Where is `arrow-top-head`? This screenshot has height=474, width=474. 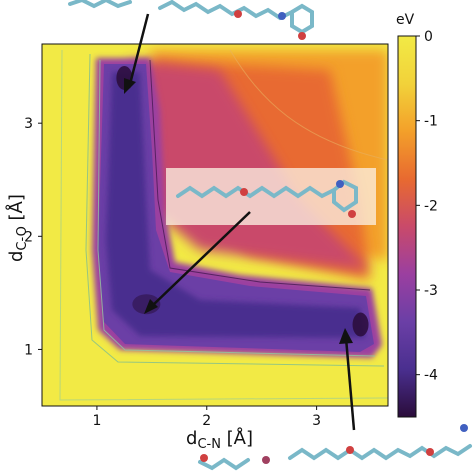
arrow-top-head is located at coordinates (130, 86).